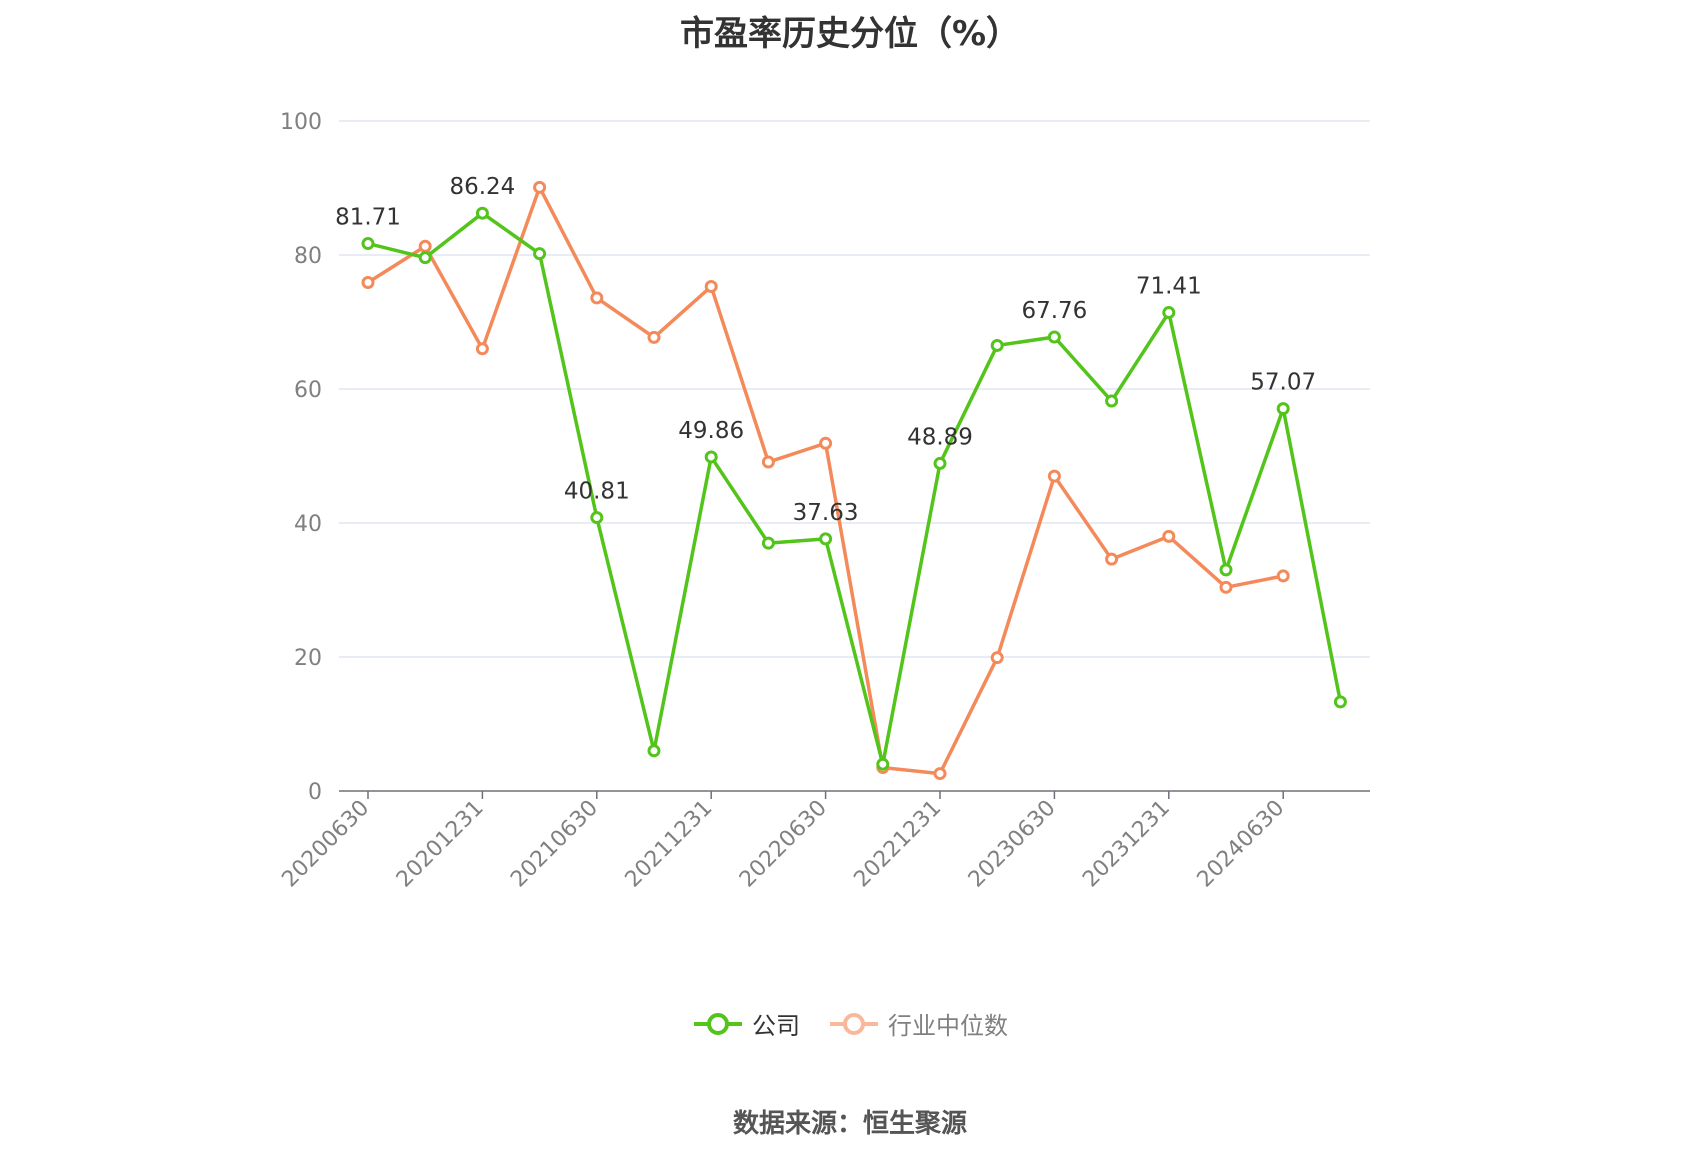 This screenshot has height=1150, width=1700. What do you see at coordinates (948, 1026) in the screenshot?
I see `legend-label-industry-median: 行业中位数` at bounding box center [948, 1026].